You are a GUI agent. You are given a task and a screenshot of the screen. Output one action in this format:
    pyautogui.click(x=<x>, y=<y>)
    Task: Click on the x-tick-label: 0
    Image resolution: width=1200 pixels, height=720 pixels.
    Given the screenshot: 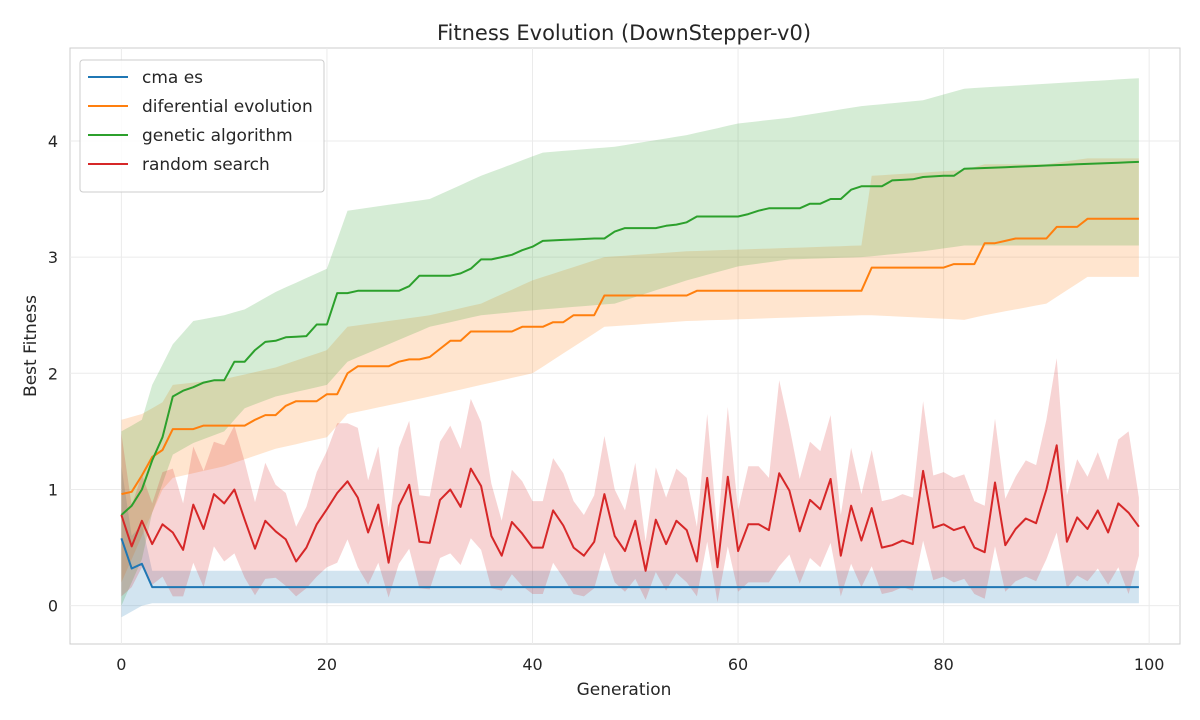 What is the action you would take?
    pyautogui.click(x=121, y=664)
    